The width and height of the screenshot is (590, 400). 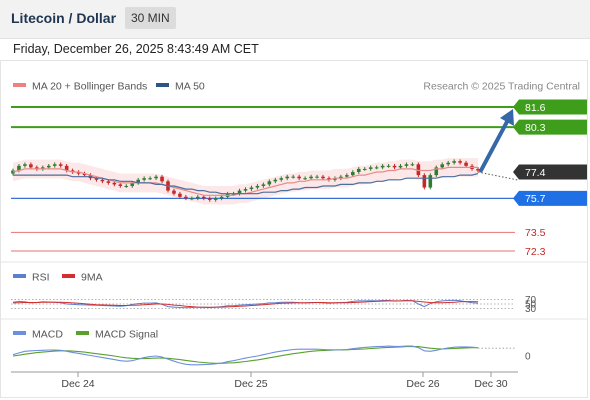 I want to click on instrument-title: Litecoin / Dollar, so click(x=64, y=18).